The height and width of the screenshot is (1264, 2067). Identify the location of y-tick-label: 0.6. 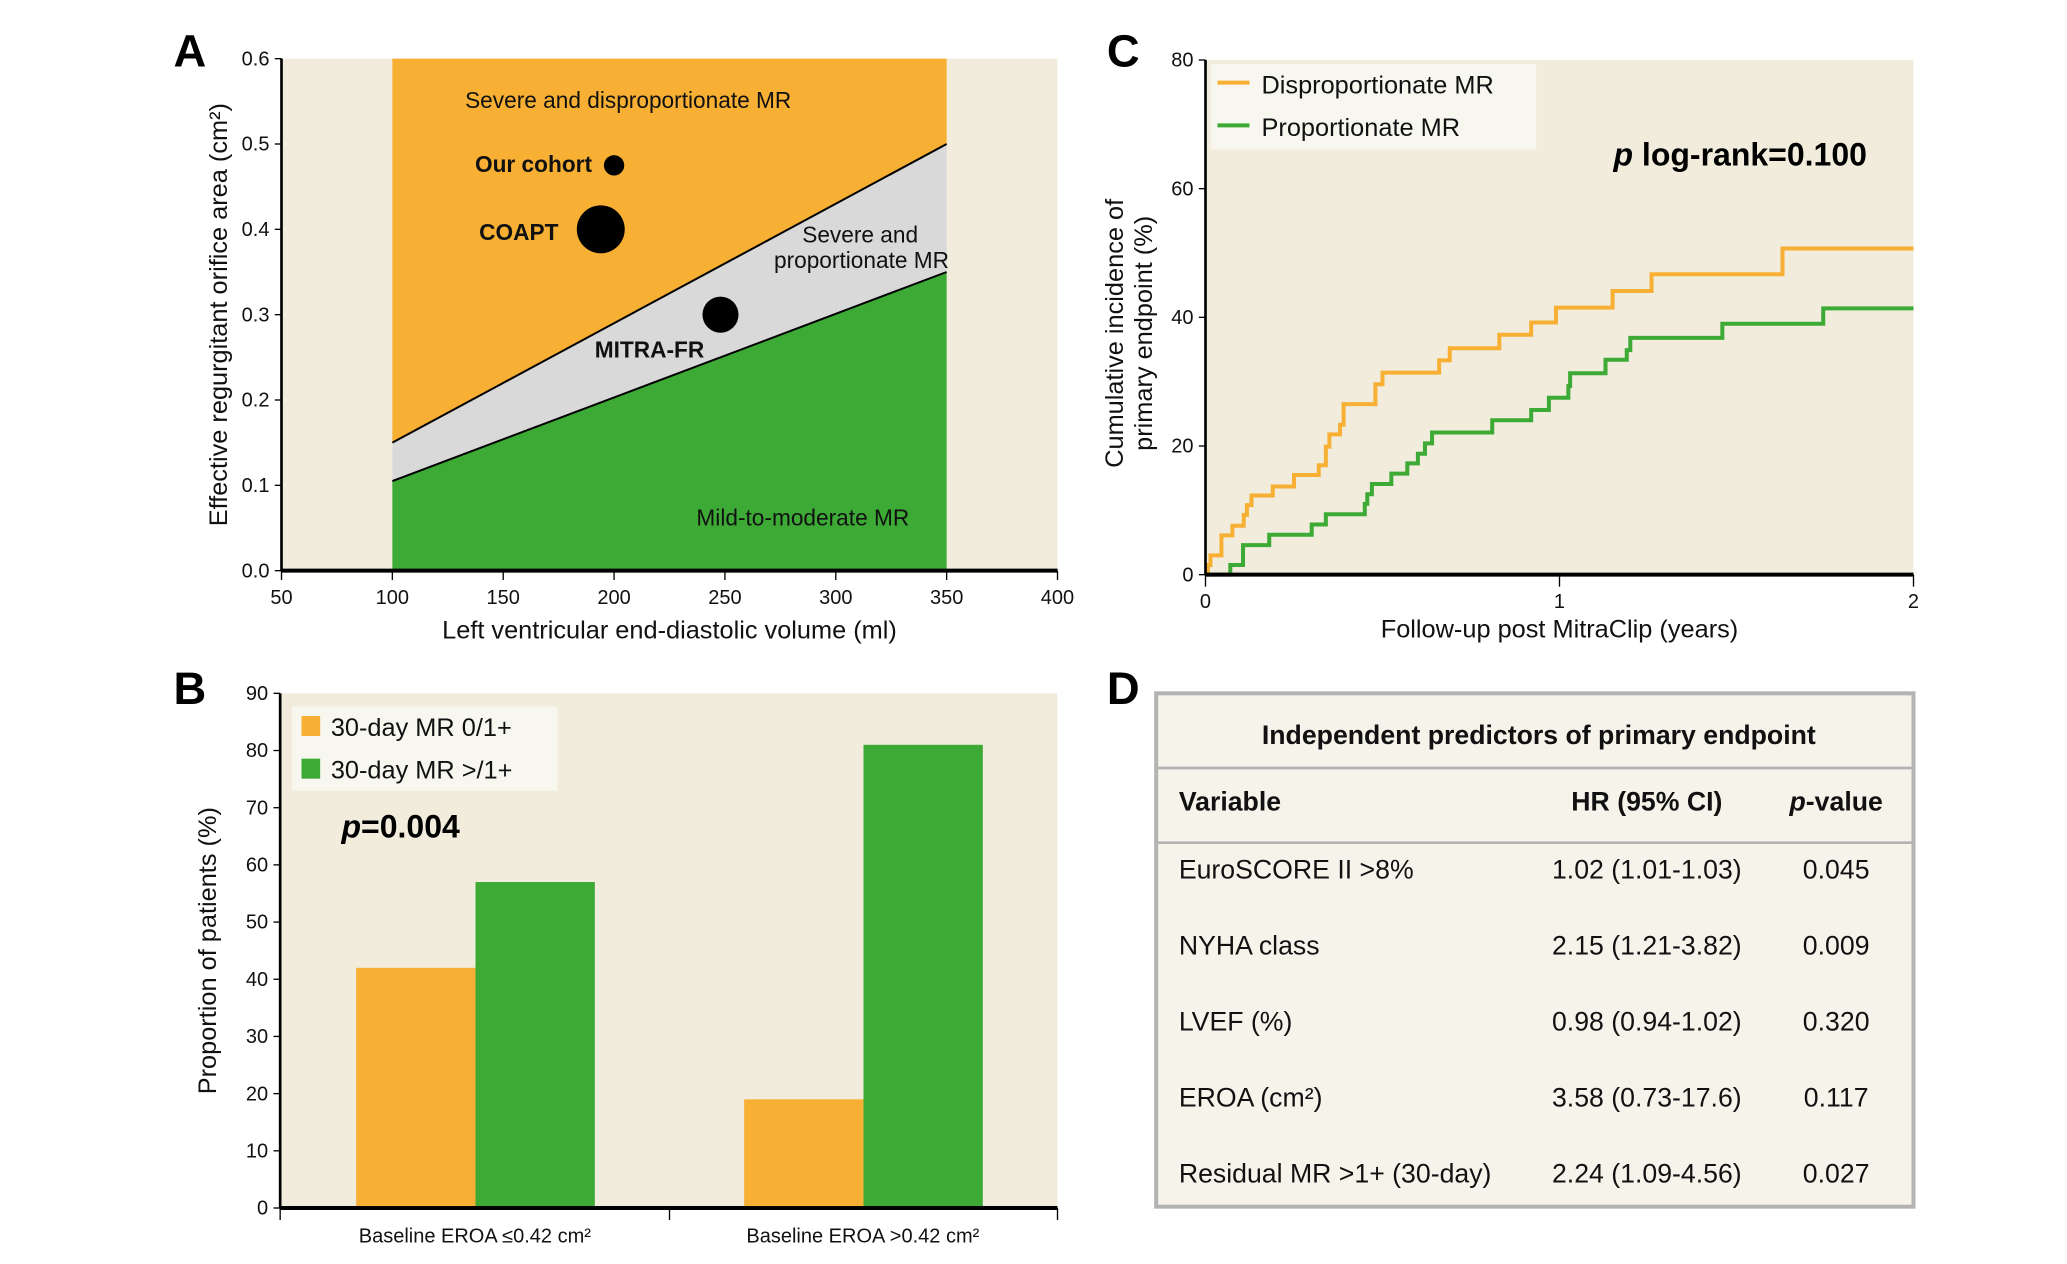
(256, 59).